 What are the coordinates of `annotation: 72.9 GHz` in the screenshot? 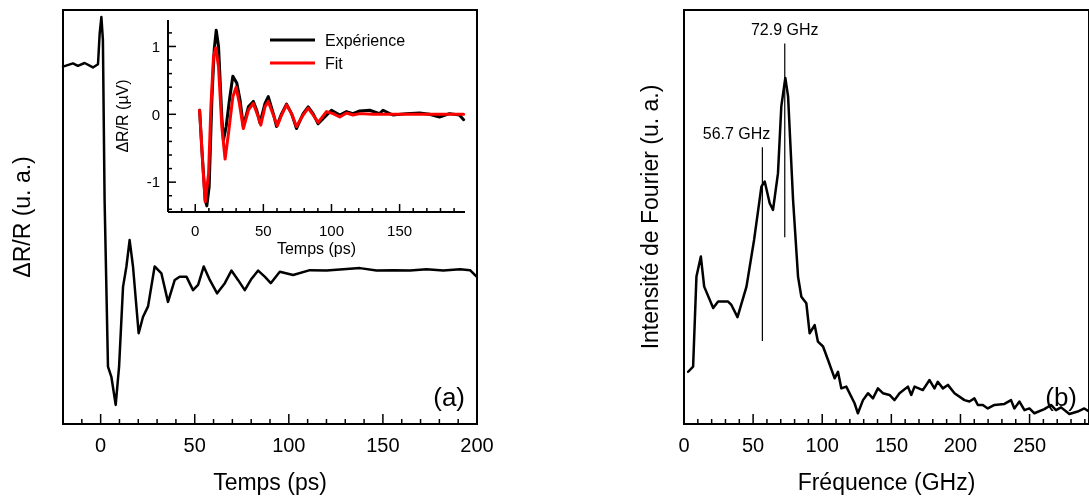 It's located at (784, 30).